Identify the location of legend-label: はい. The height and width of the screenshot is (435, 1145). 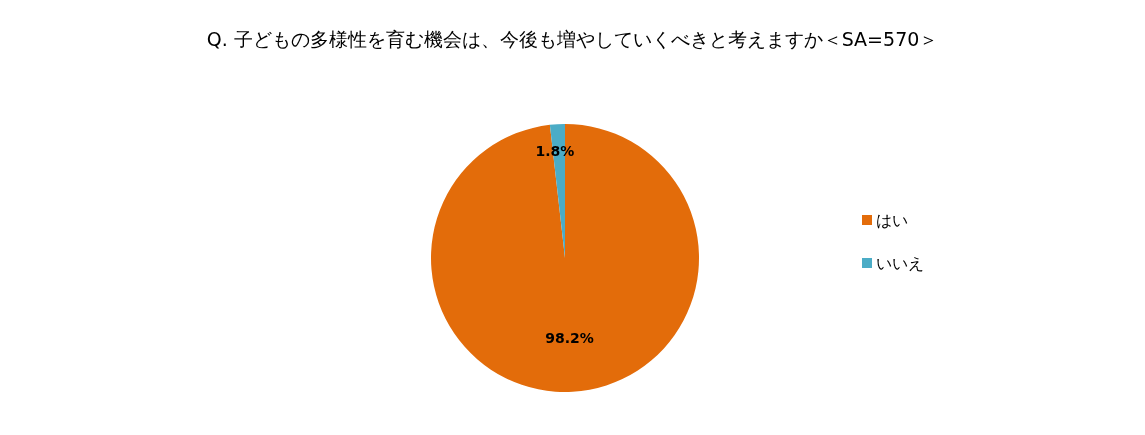
(892, 220).